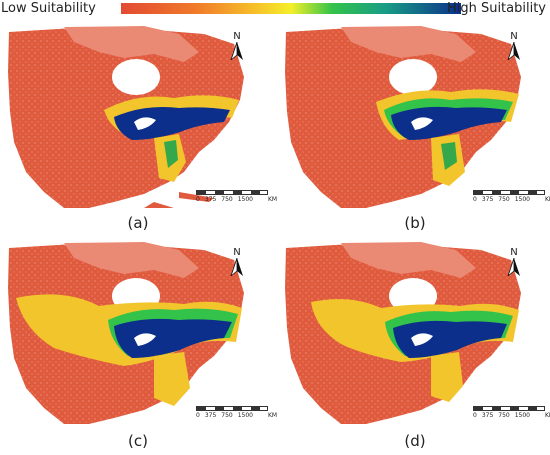 The image size is (550, 455). I want to click on panel-label-c: (c), so click(138, 441).